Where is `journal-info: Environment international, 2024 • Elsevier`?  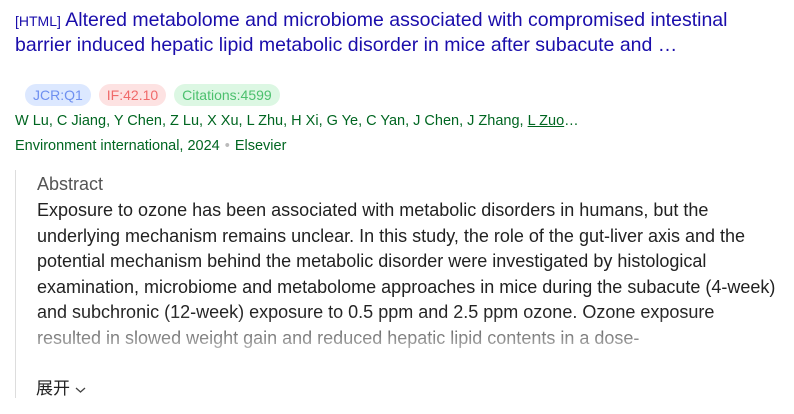
journal-info: Environment international, 2024 • Elsevier is located at coordinates (150, 146).